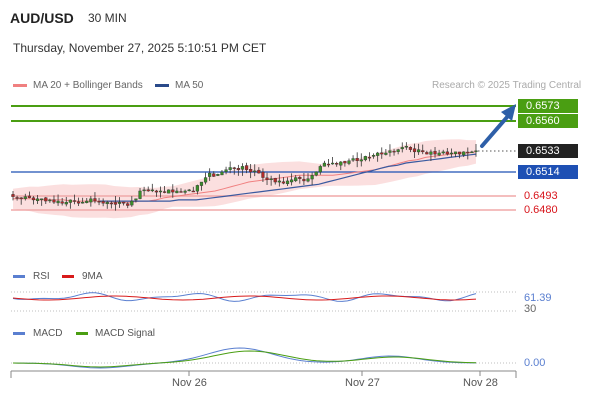 This screenshot has width=590, height=400. What do you see at coordinates (548, 151) in the screenshot?
I see `last-price-tag: 0.6533` at bounding box center [548, 151].